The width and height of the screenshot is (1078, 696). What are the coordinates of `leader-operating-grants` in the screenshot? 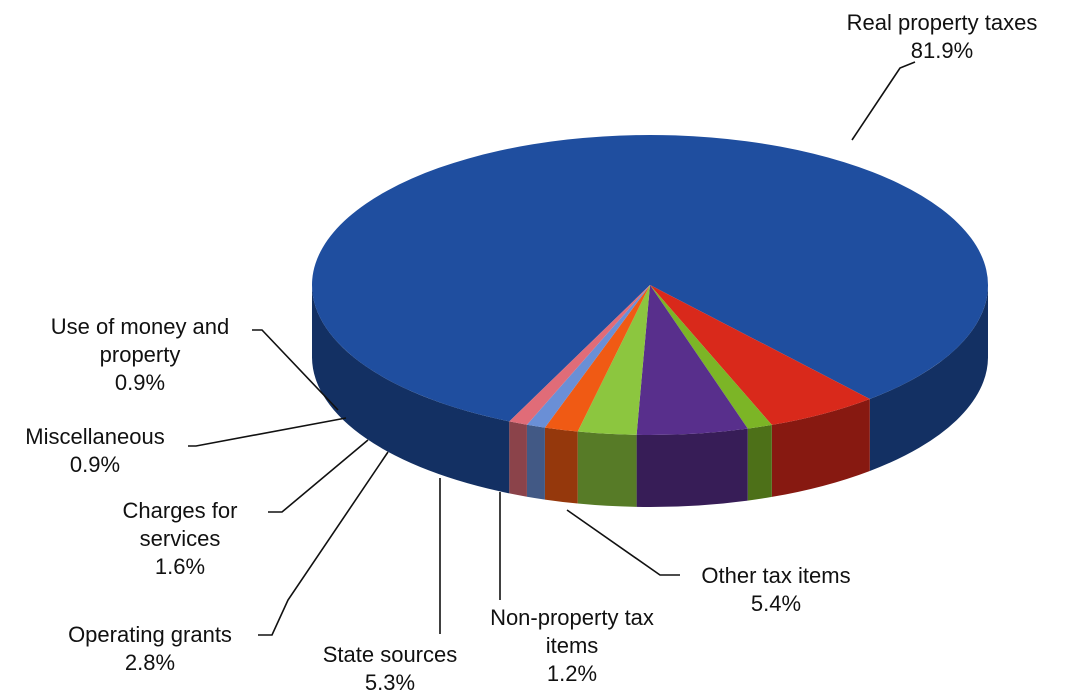 It's located at (323, 543).